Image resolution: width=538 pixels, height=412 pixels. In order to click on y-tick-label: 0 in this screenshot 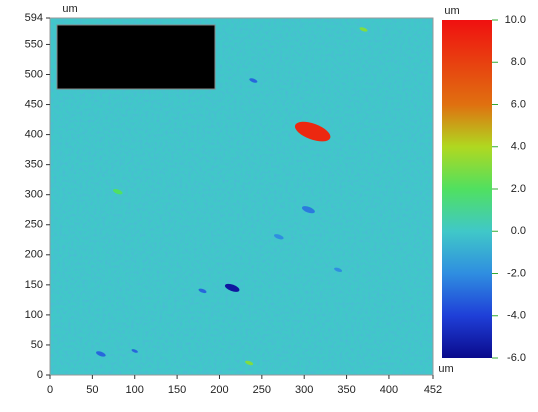, I will do `click(40, 375)`.